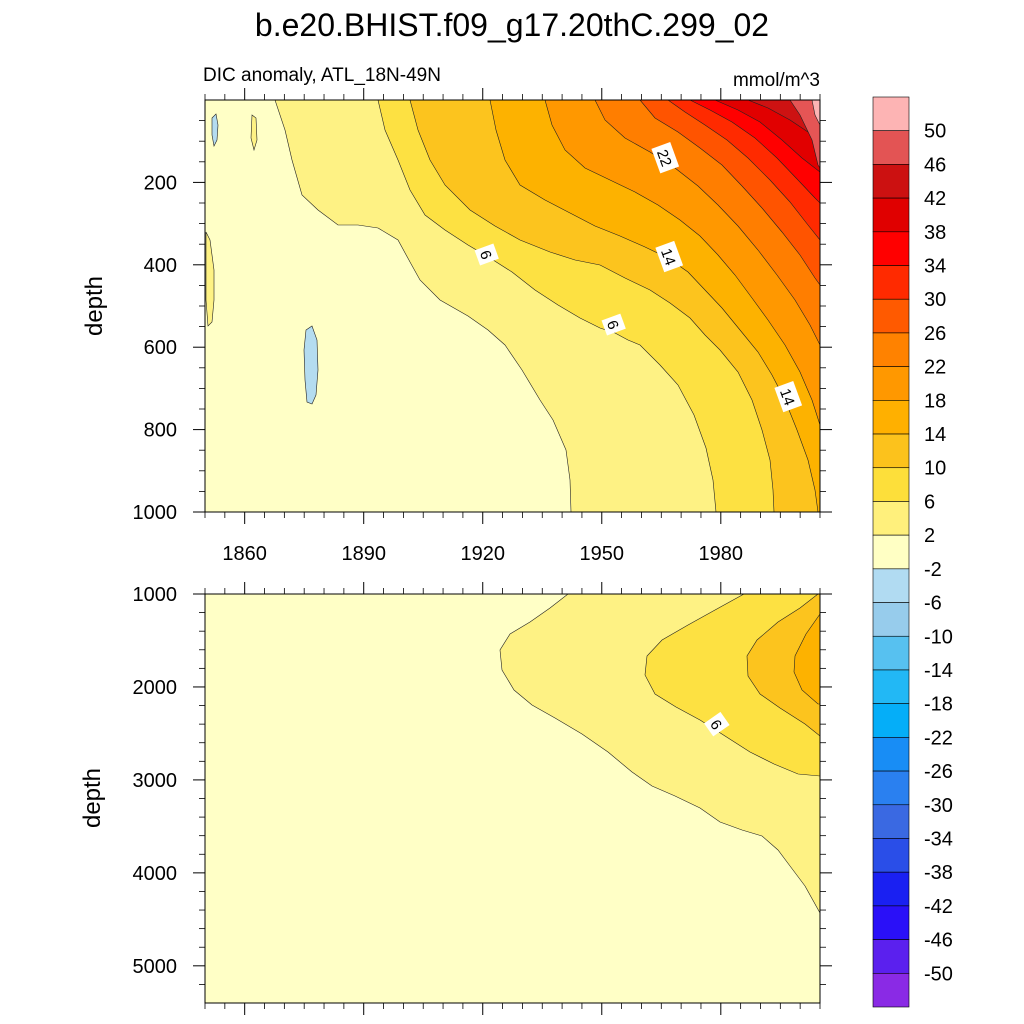 The height and width of the screenshot is (1024, 1024). I want to click on lower-y-tick-label: 2000, so click(155, 688).